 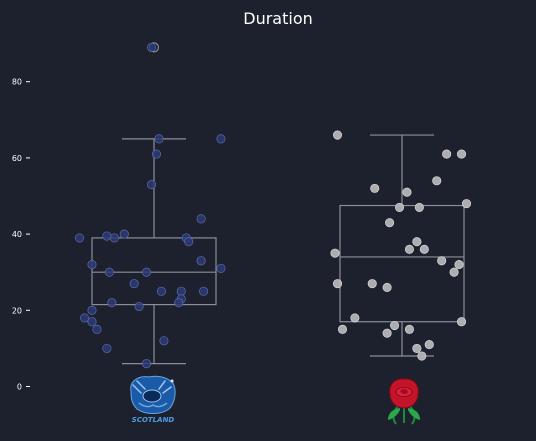 I want to click on y-axis: 0 20 40 60 80, so click(x=21, y=235).